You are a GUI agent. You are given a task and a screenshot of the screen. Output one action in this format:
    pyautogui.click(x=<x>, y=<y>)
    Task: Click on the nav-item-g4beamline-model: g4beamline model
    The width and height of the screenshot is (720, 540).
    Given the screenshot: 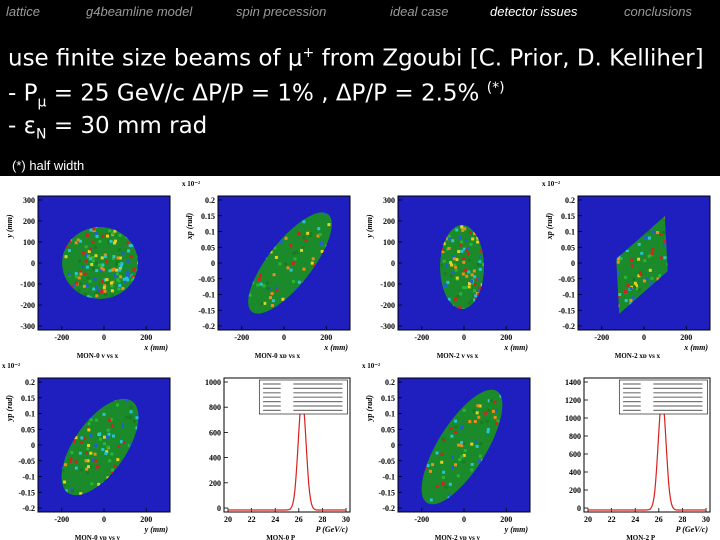 What is the action you would take?
    pyautogui.click(x=139, y=11)
    